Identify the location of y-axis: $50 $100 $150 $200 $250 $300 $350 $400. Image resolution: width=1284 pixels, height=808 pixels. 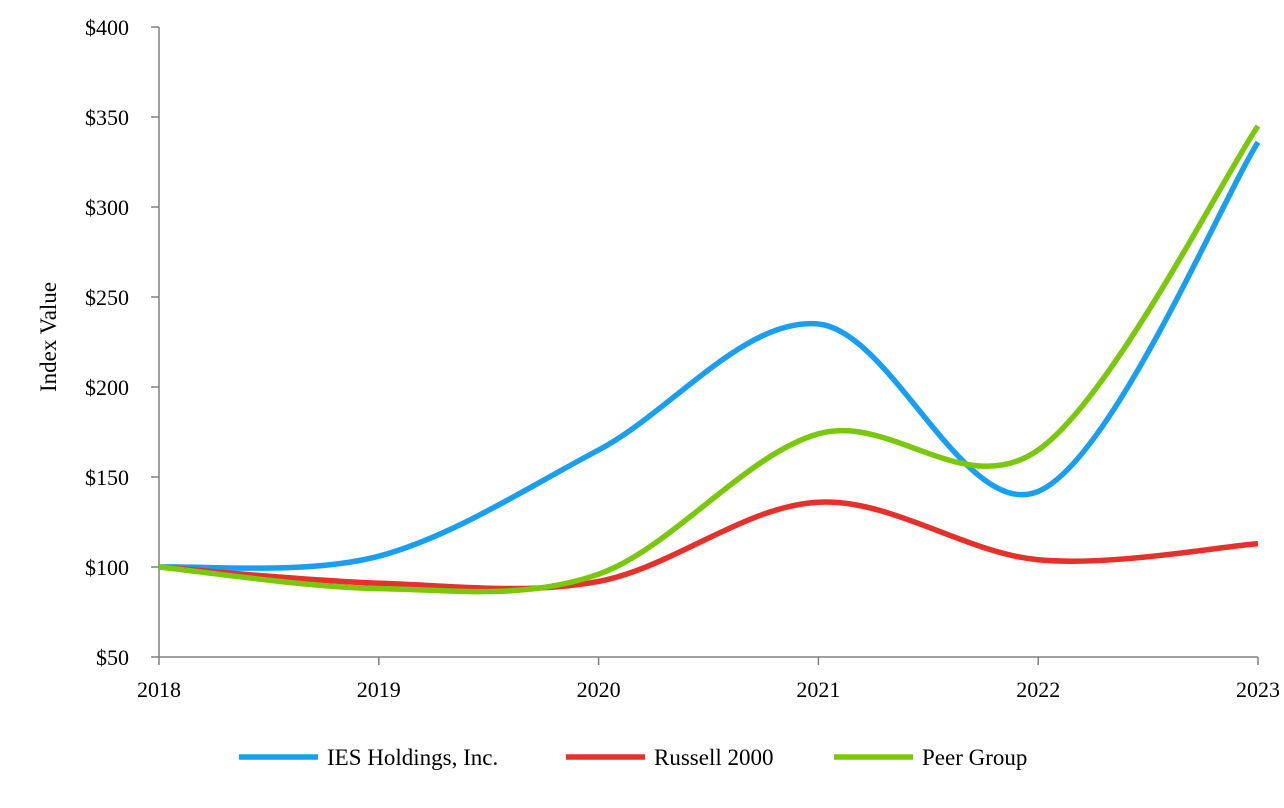
(122, 342).